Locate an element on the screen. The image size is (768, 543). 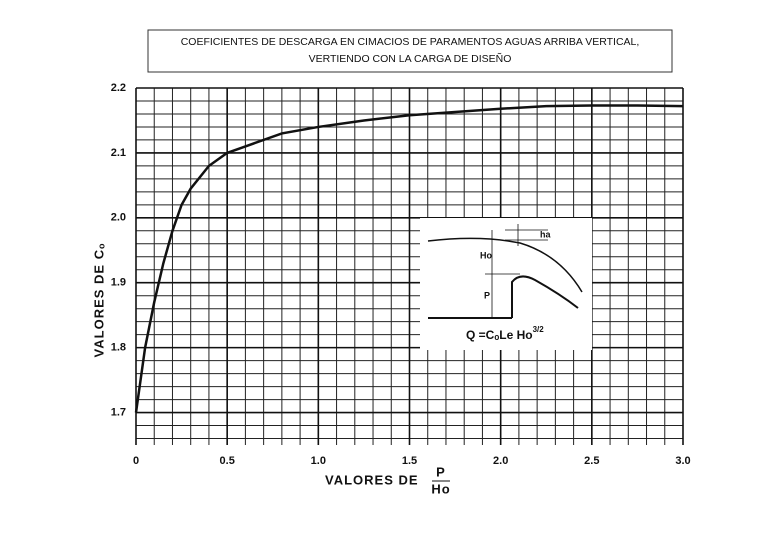
y-tick-label: 1.8 is located at coordinates (118, 348).